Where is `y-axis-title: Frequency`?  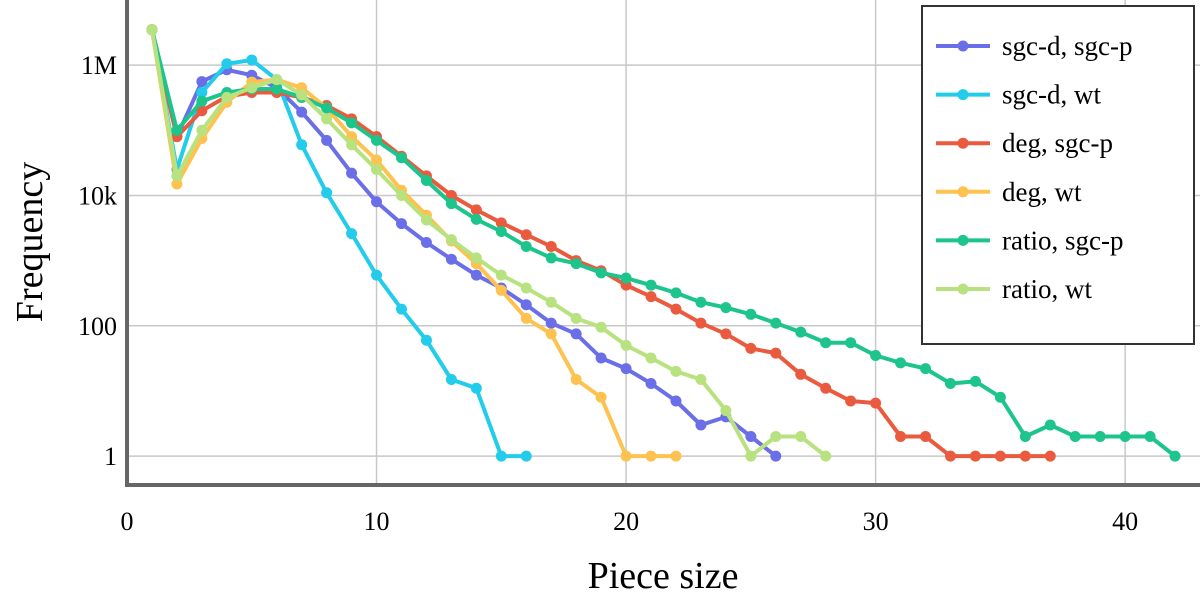 y-axis-title: Frequency is located at coordinates (30, 242).